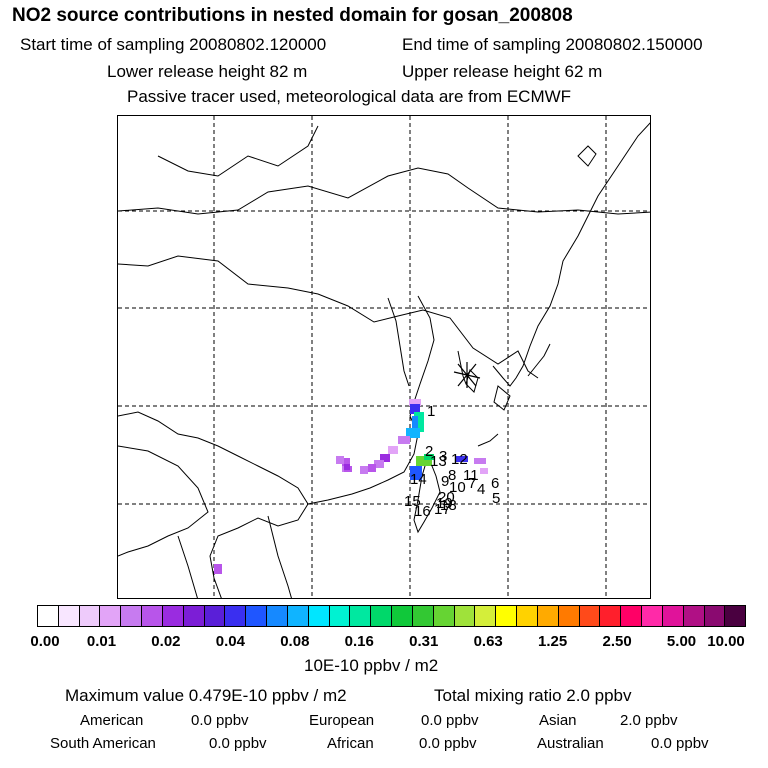  Describe the element at coordinates (166, 641) in the screenshot. I see `colorbar-tick-label: 0.02` at that location.